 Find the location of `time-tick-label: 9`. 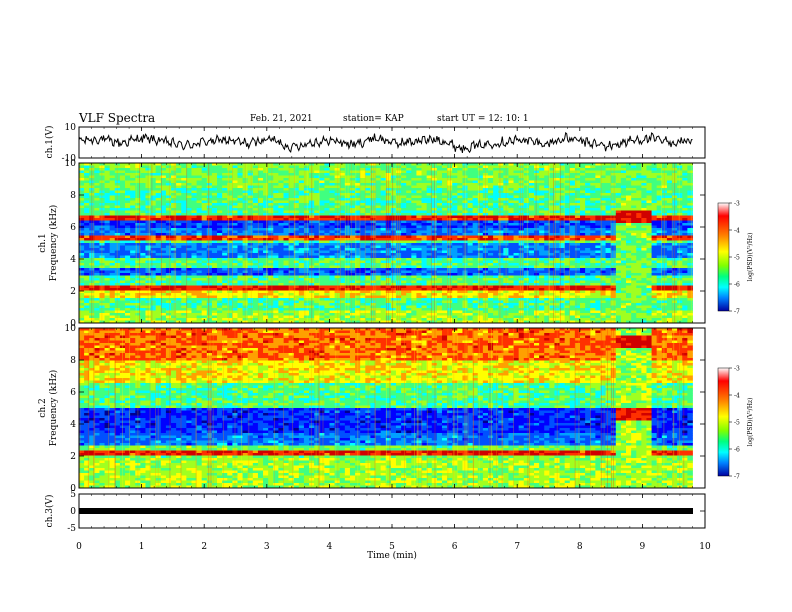

time-tick-label: 9 is located at coordinates (643, 547).